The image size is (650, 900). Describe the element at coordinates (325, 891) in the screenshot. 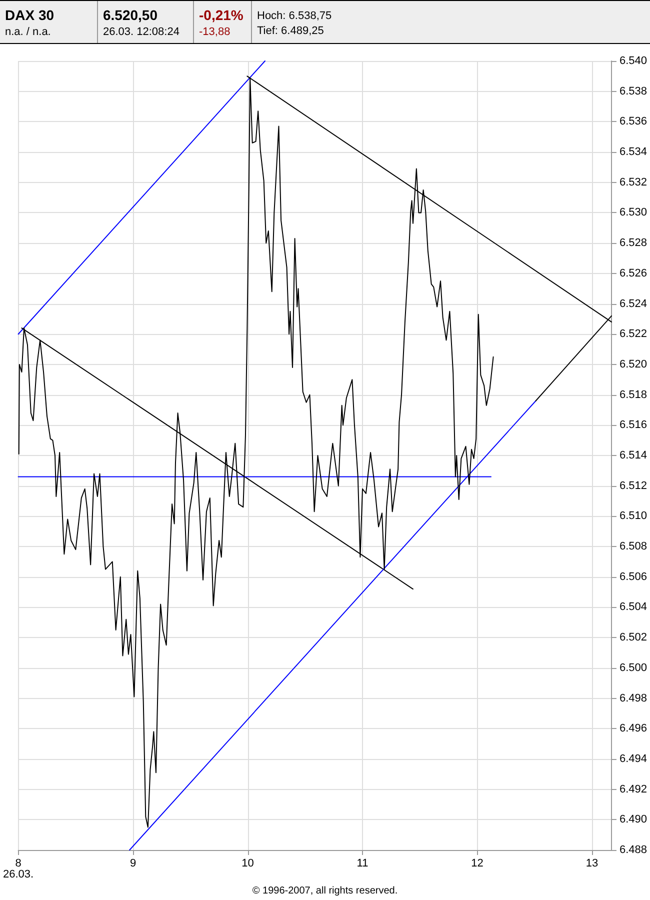

I see `text: © 1996-2007, all rights reserved.` at that location.